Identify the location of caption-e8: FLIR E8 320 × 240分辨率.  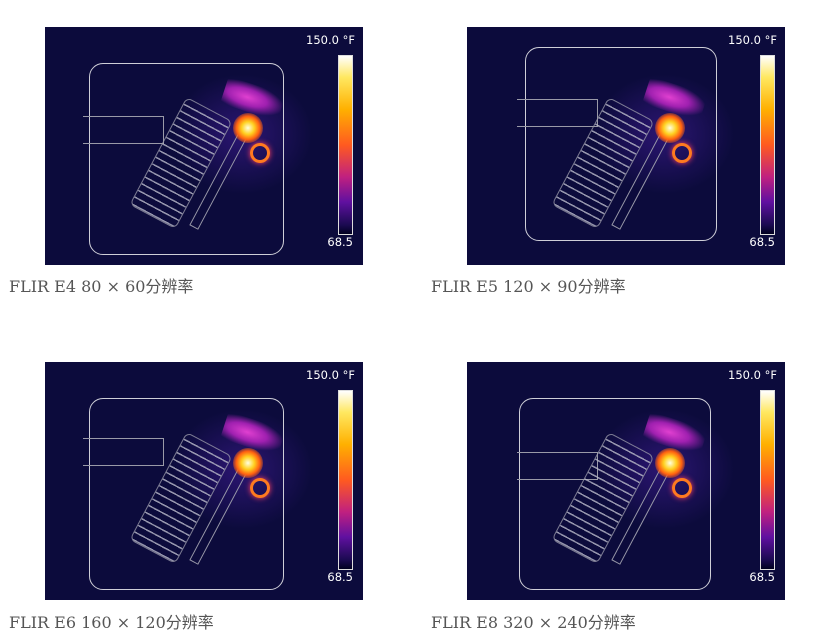
(533, 622).